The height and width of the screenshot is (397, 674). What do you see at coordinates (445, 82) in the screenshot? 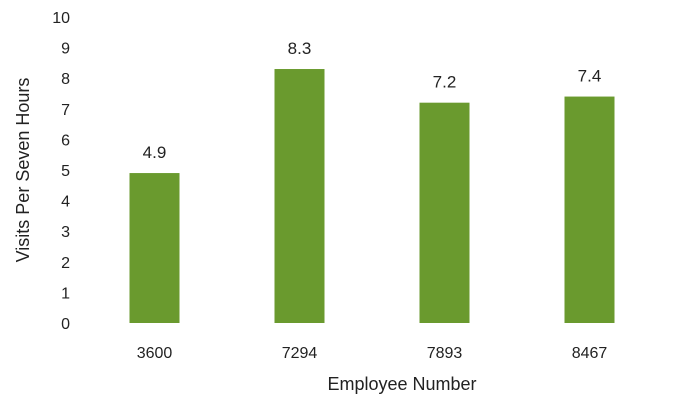
I see `data-label-7893: 7.2` at bounding box center [445, 82].